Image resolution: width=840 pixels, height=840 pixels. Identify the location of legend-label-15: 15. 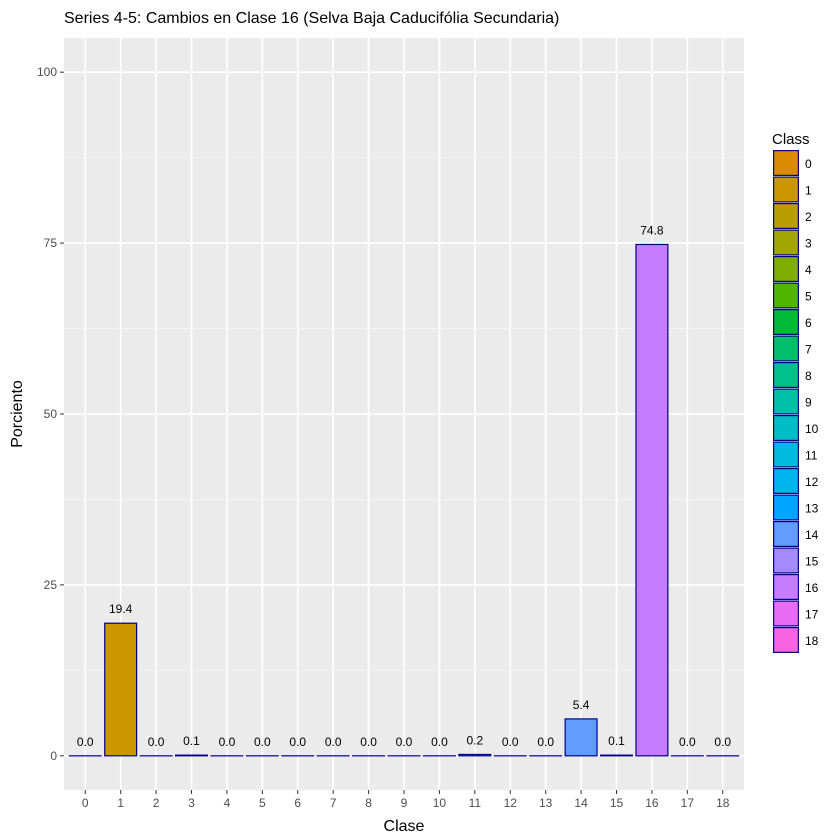
(812, 562).